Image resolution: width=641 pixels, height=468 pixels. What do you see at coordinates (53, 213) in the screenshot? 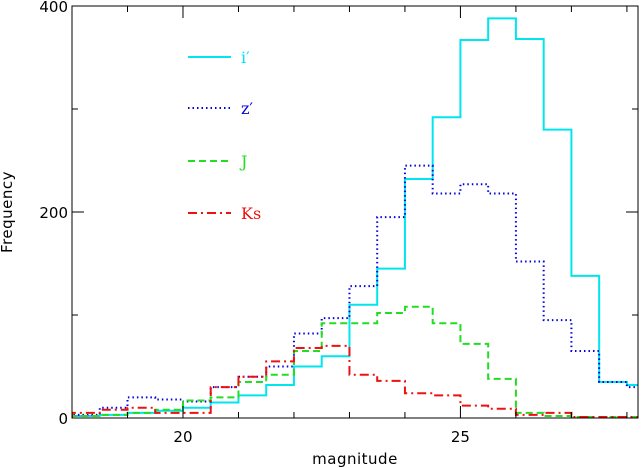
I see `y-tick-label: 200` at bounding box center [53, 213].